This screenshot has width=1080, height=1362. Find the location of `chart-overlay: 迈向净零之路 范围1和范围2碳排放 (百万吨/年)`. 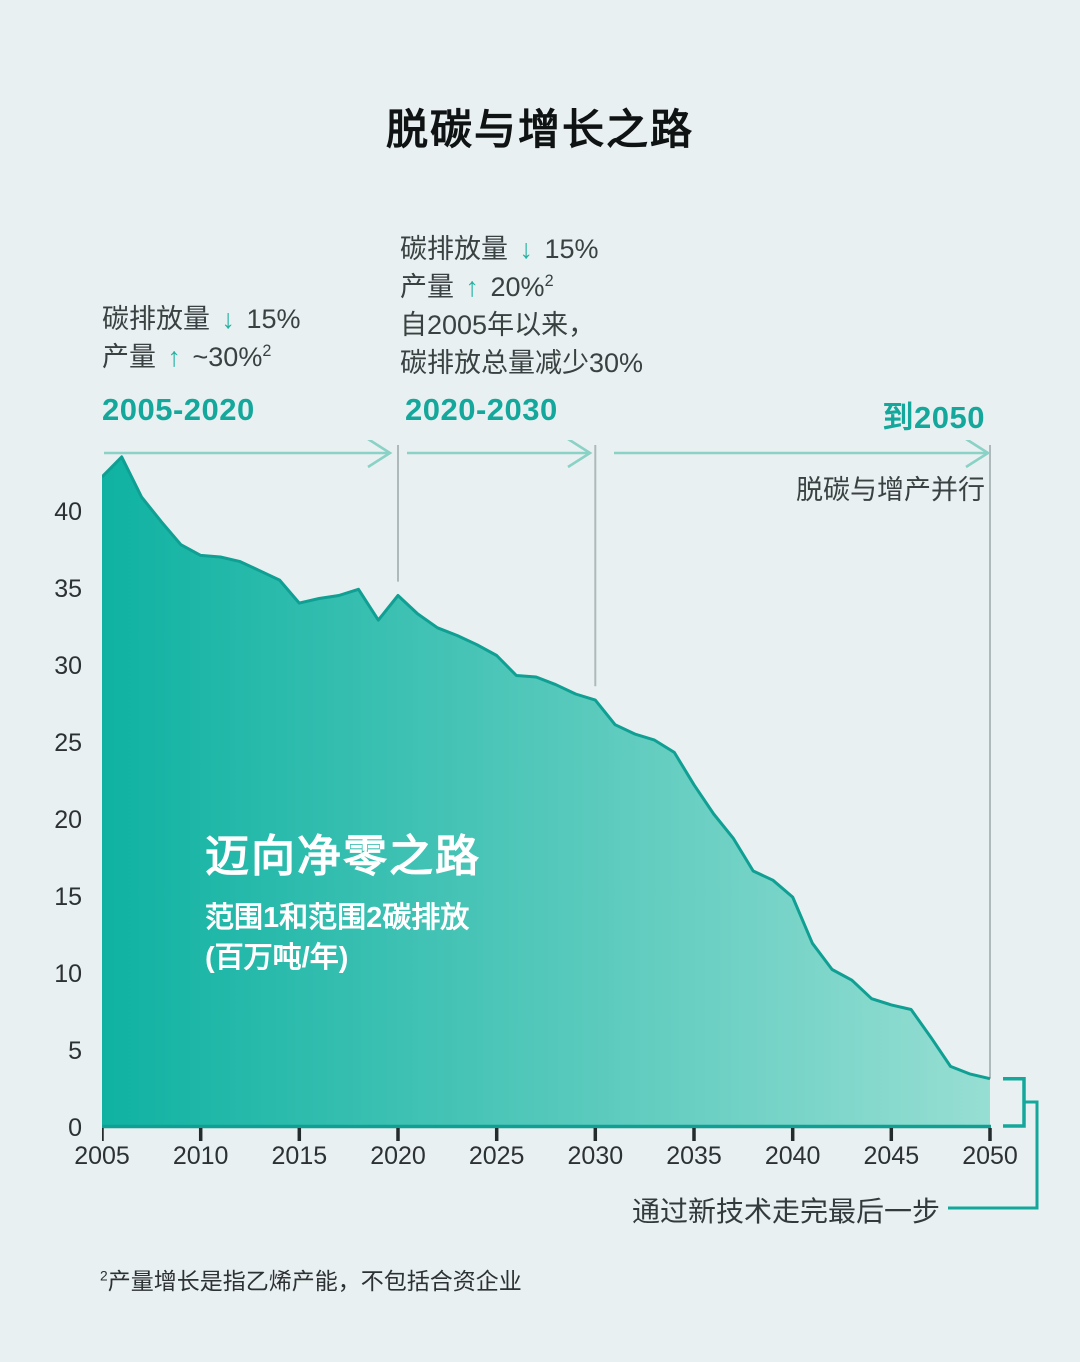

chart-overlay: 迈向净零之路 范围1和范围2碳排放 (百万吨/年) is located at coordinates (343, 899).